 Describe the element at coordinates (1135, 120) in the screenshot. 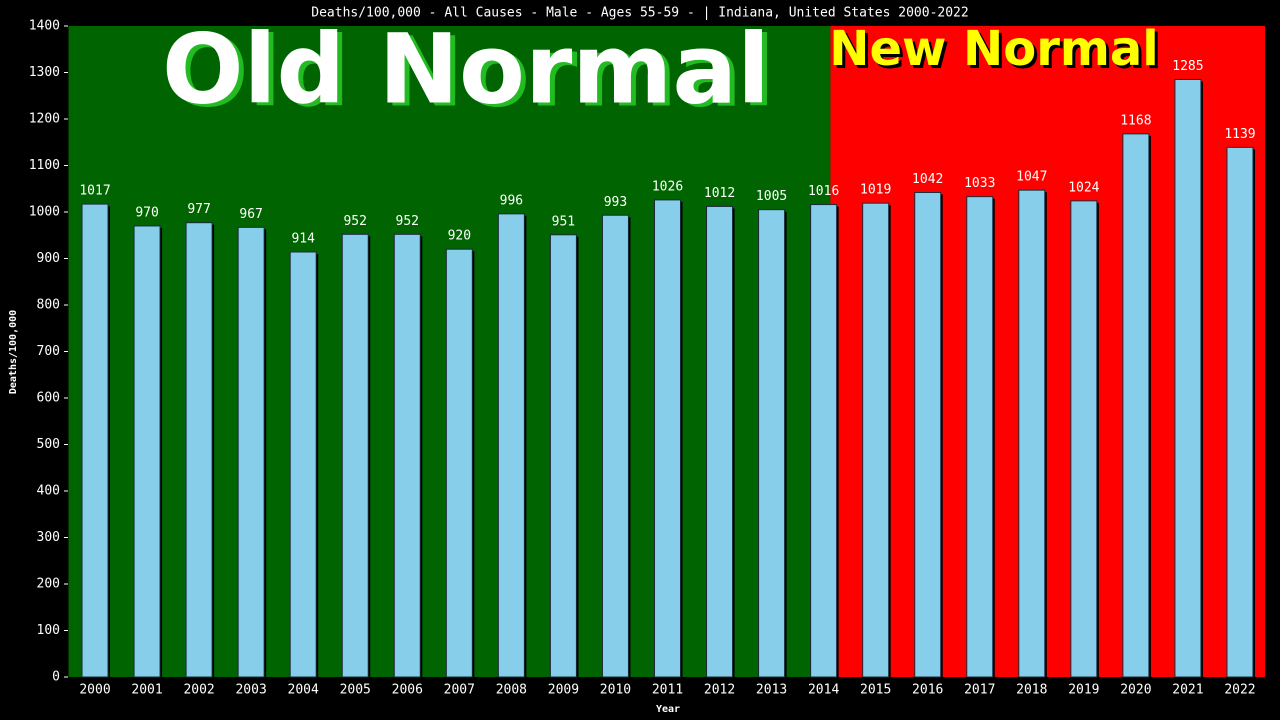

I see `value-label: 1168` at that location.